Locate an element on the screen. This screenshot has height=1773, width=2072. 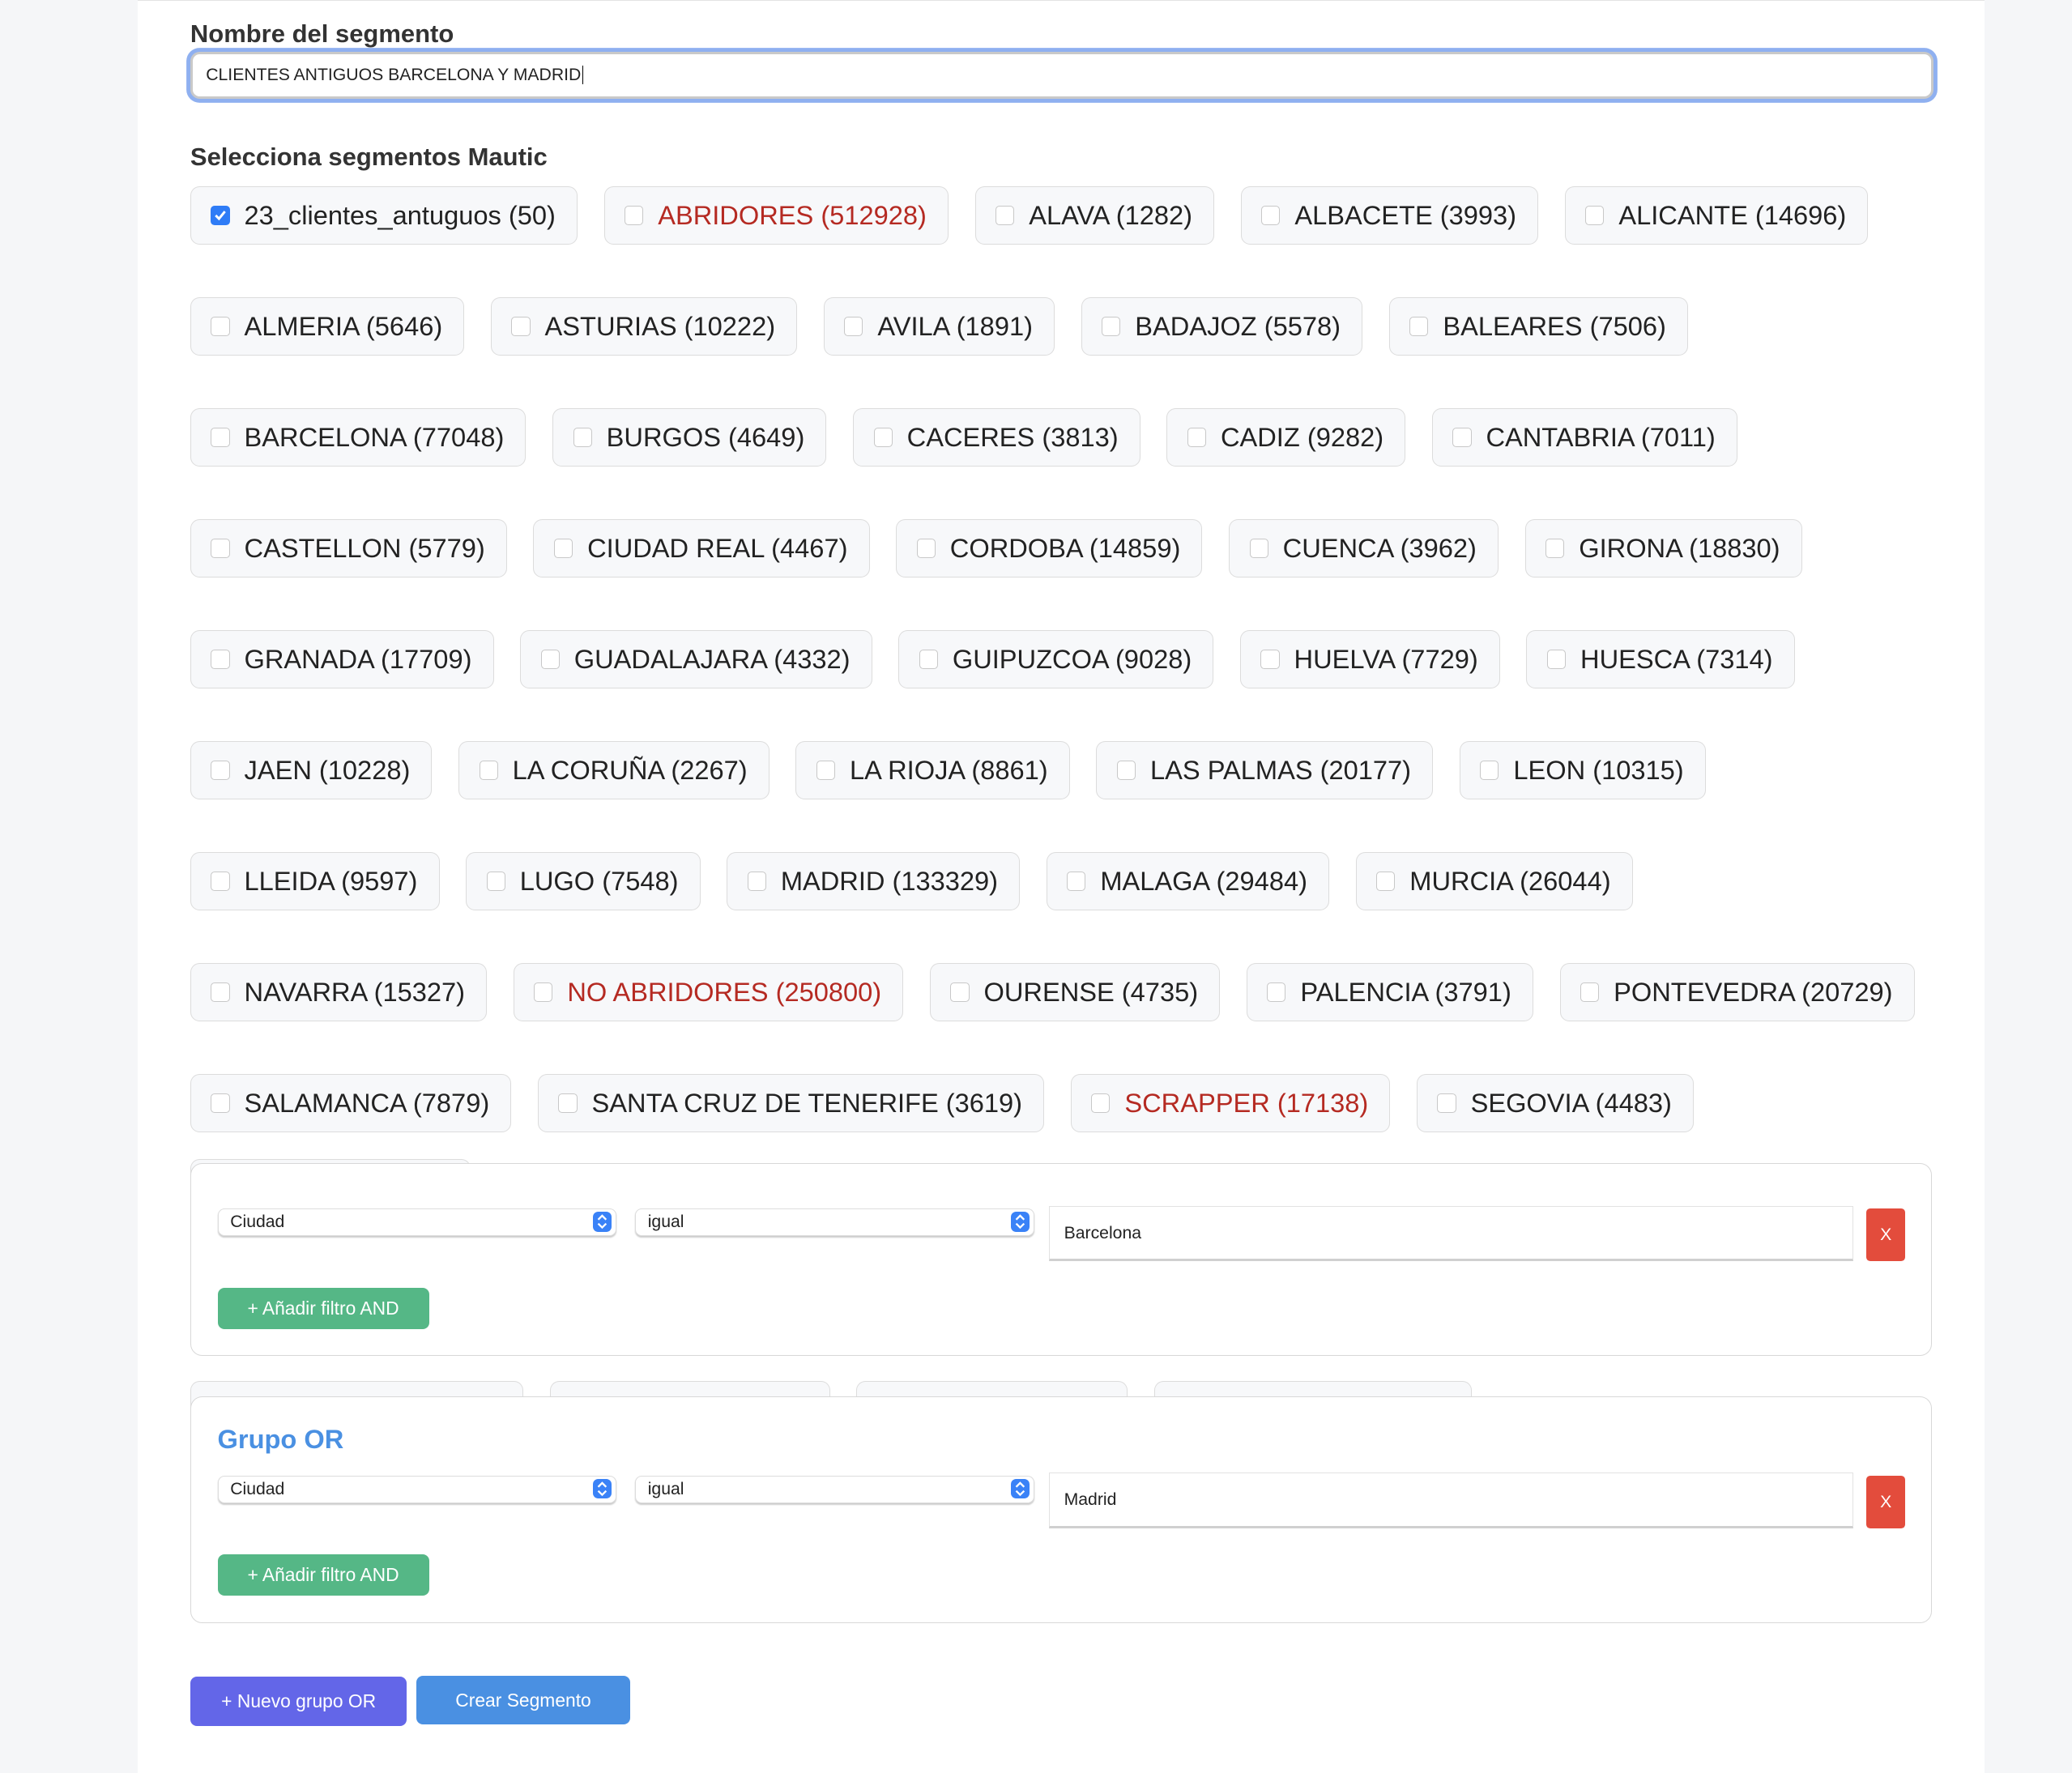
segment-checkbox-item: CIUDAD REAL (4467) is located at coordinates (701, 548).